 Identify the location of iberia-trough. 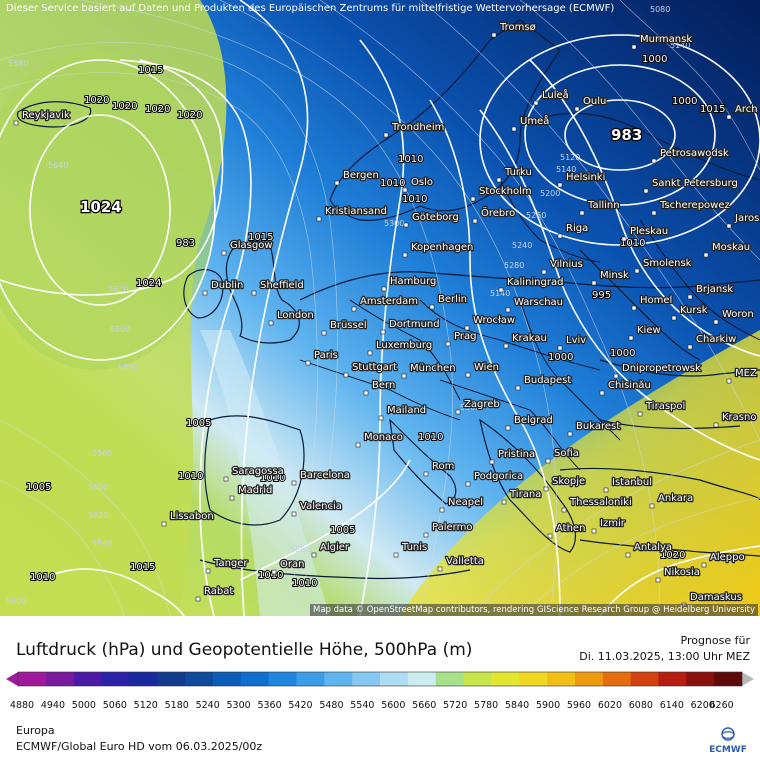
(265, 473).